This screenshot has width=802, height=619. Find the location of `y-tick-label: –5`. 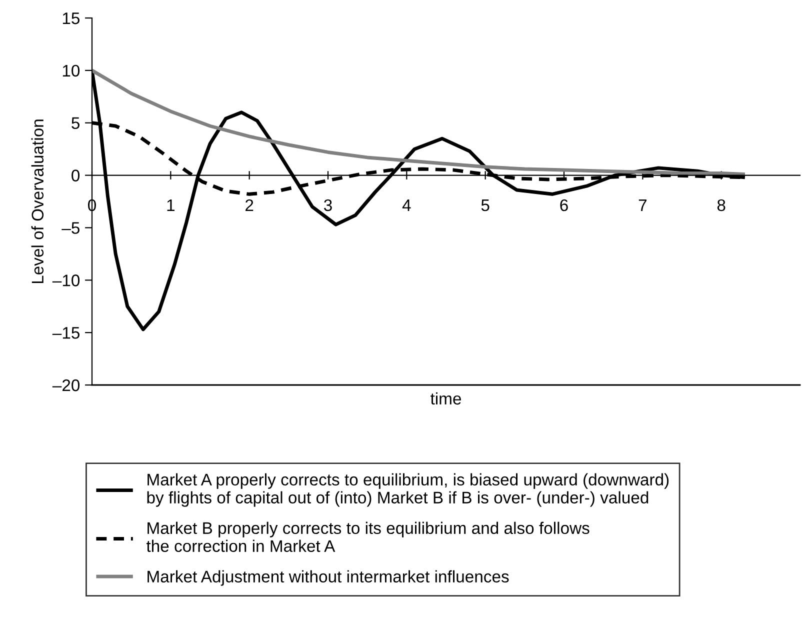

y-tick-label: –5 is located at coordinates (71, 228).